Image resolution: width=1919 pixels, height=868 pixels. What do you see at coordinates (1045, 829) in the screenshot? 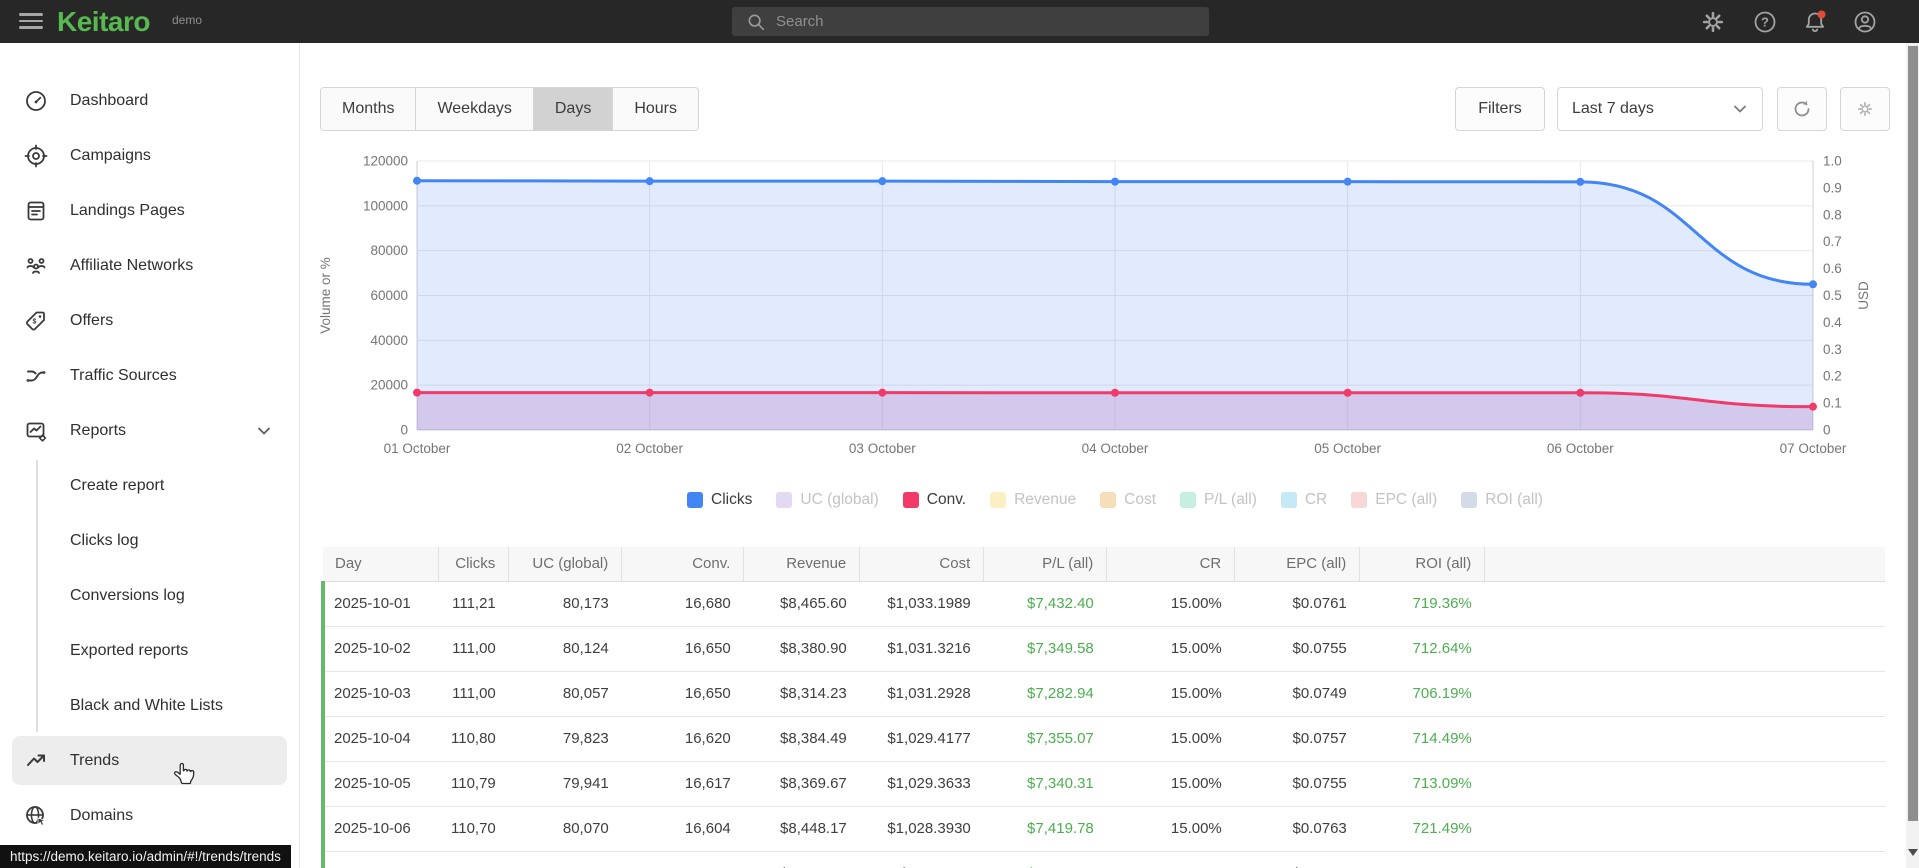
I see `cell-p-l-all: $7,419.78` at bounding box center [1045, 829].